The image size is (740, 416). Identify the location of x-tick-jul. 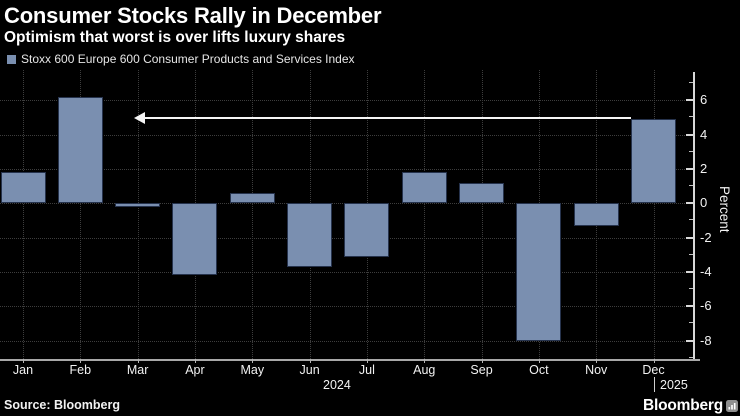
(367, 361).